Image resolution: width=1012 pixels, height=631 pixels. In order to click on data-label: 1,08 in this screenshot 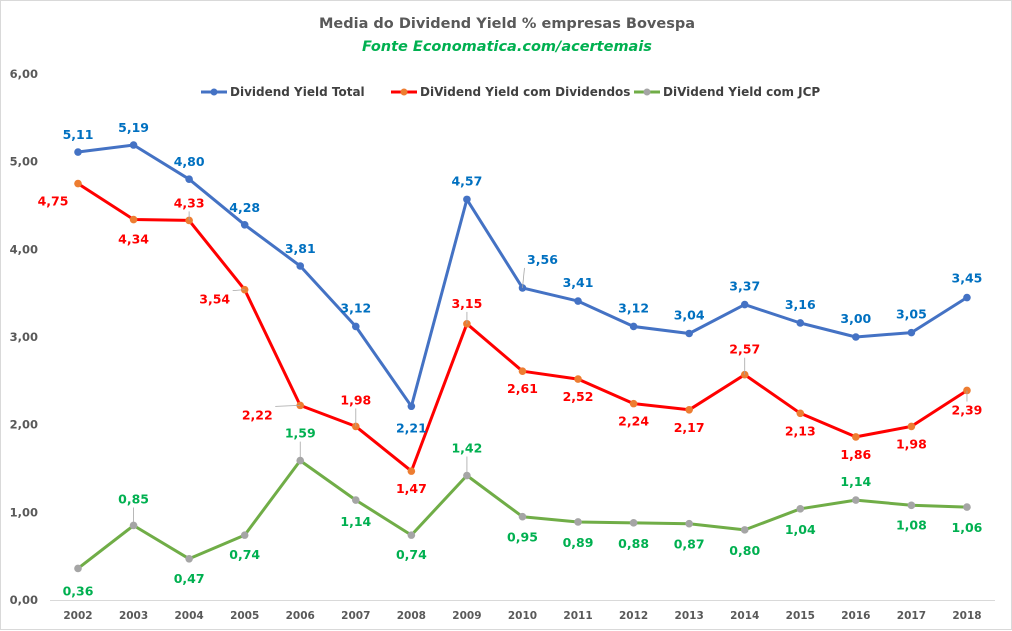, I will do `click(911, 524)`.